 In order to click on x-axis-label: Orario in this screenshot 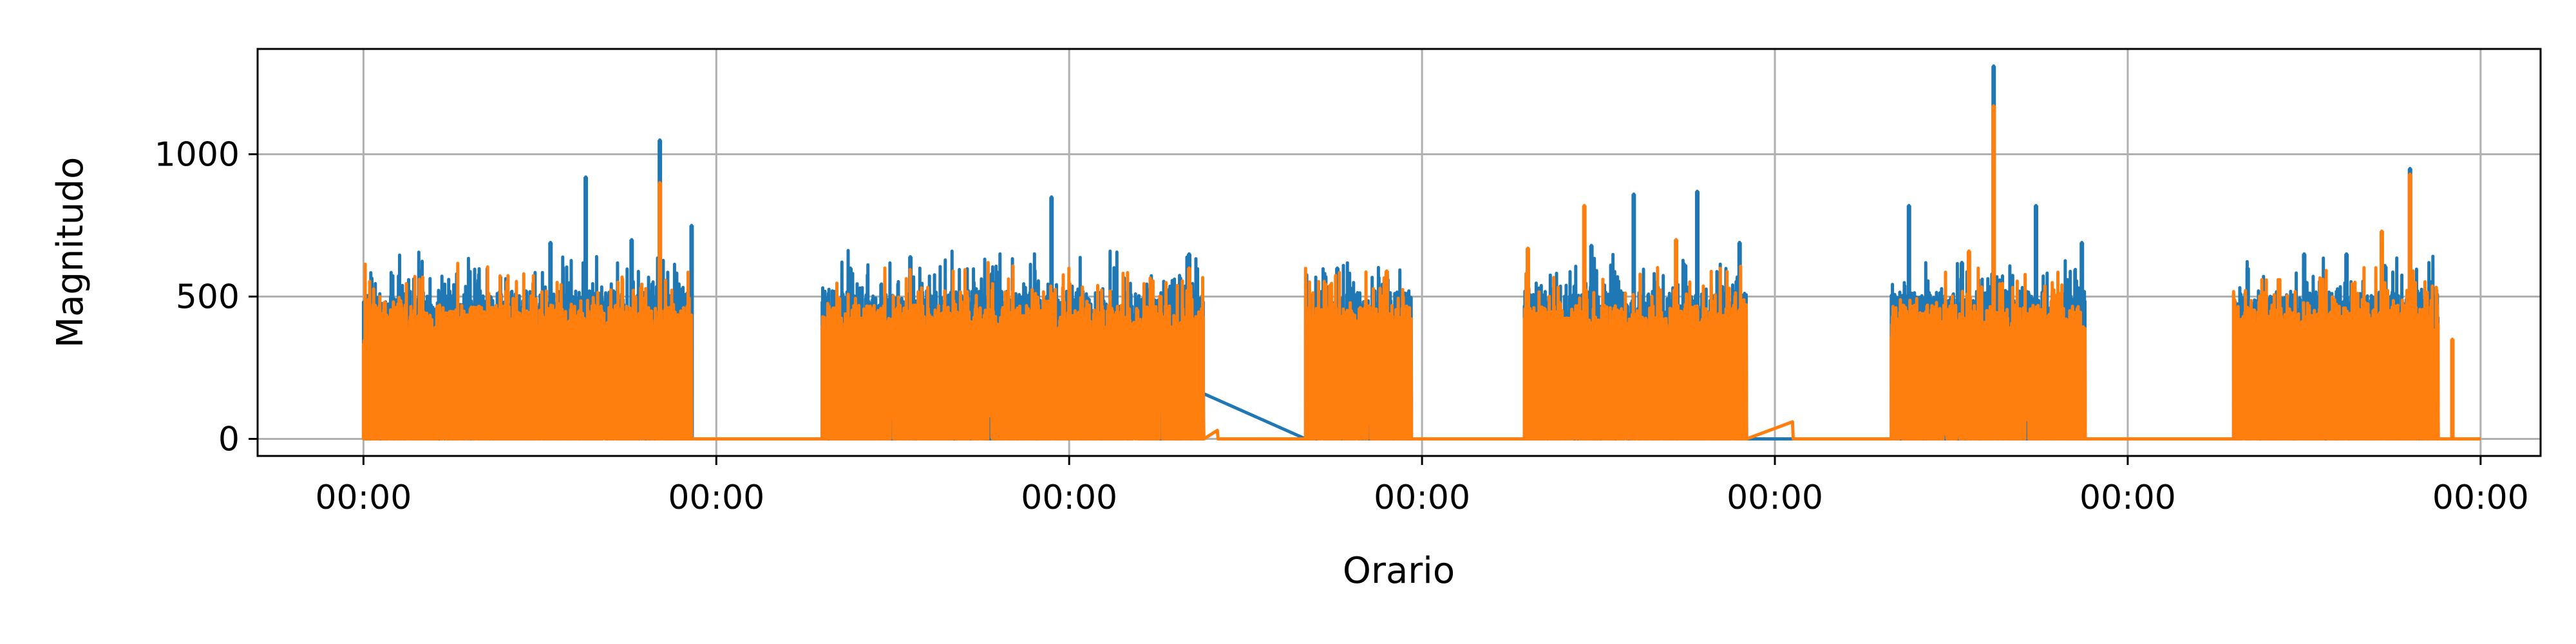, I will do `click(1399, 571)`.